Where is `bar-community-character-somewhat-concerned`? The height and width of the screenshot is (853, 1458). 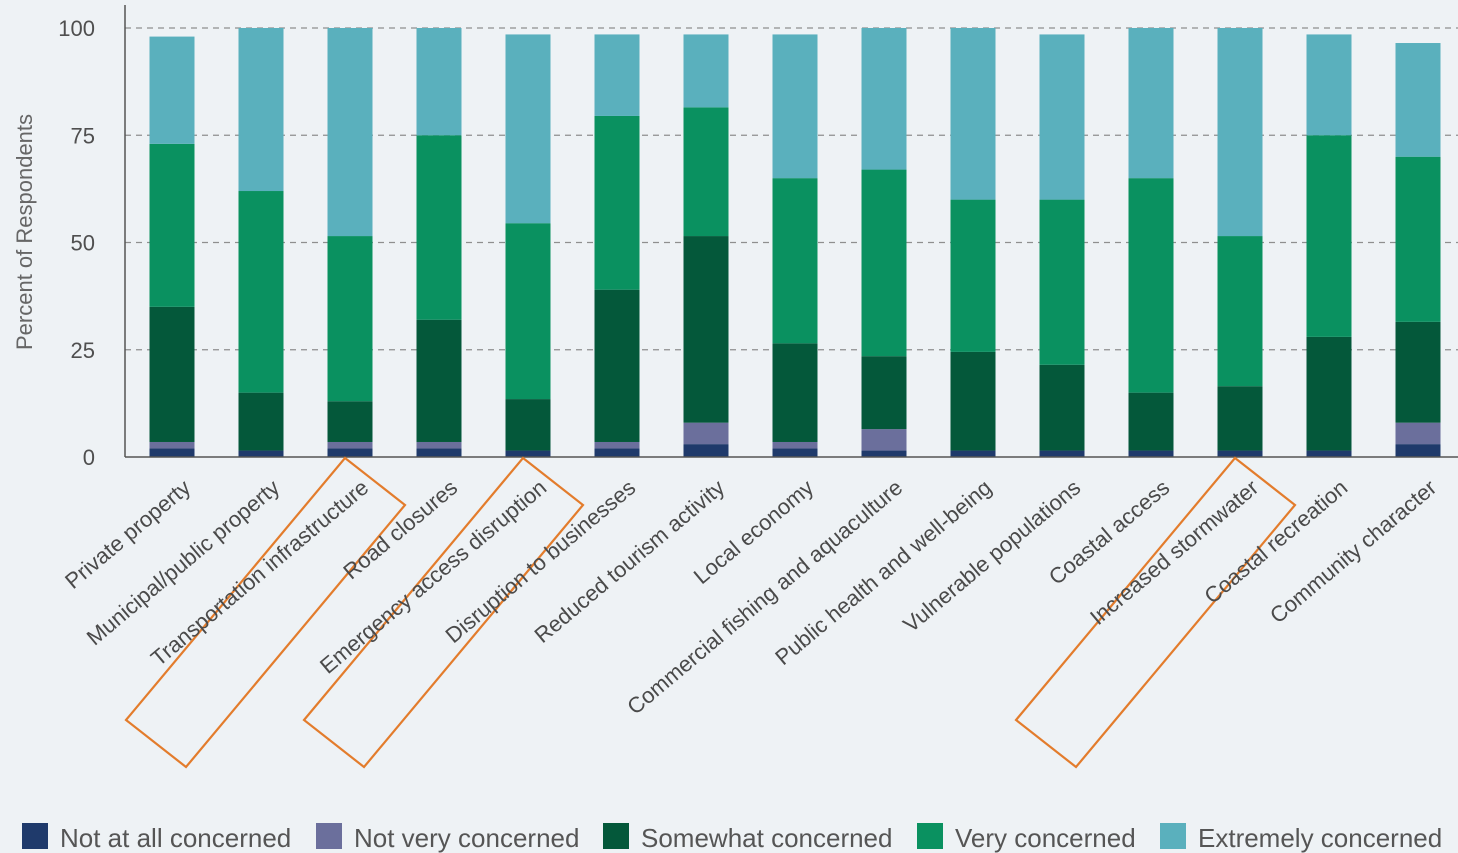 bar-community-character-somewhat-concerned is located at coordinates (1418, 372).